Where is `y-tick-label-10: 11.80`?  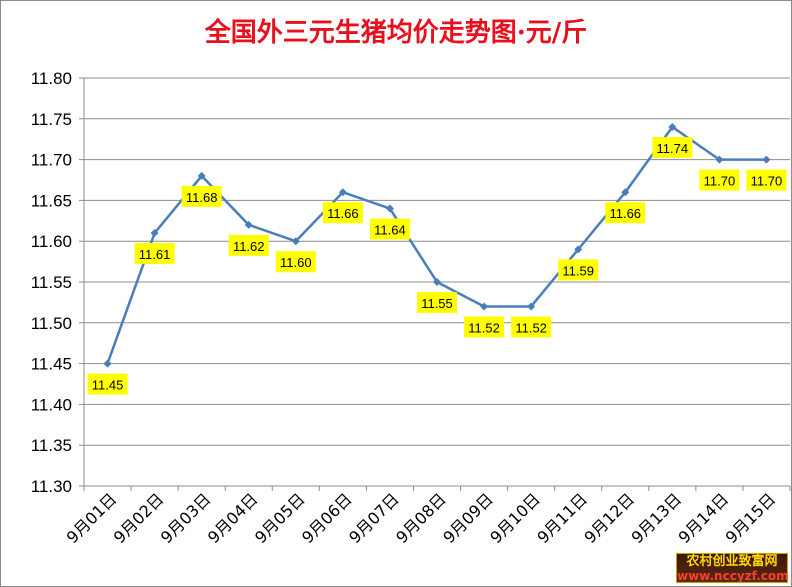
y-tick-label-10: 11.80 is located at coordinates (51, 78).